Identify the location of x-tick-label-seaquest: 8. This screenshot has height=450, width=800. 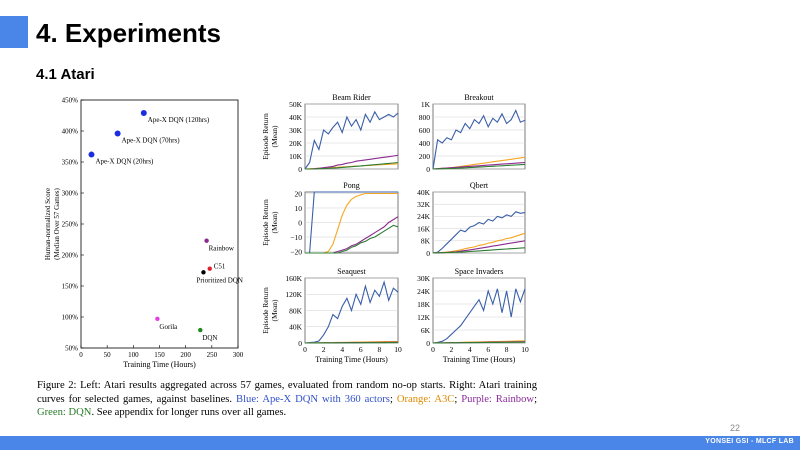
(380, 349).